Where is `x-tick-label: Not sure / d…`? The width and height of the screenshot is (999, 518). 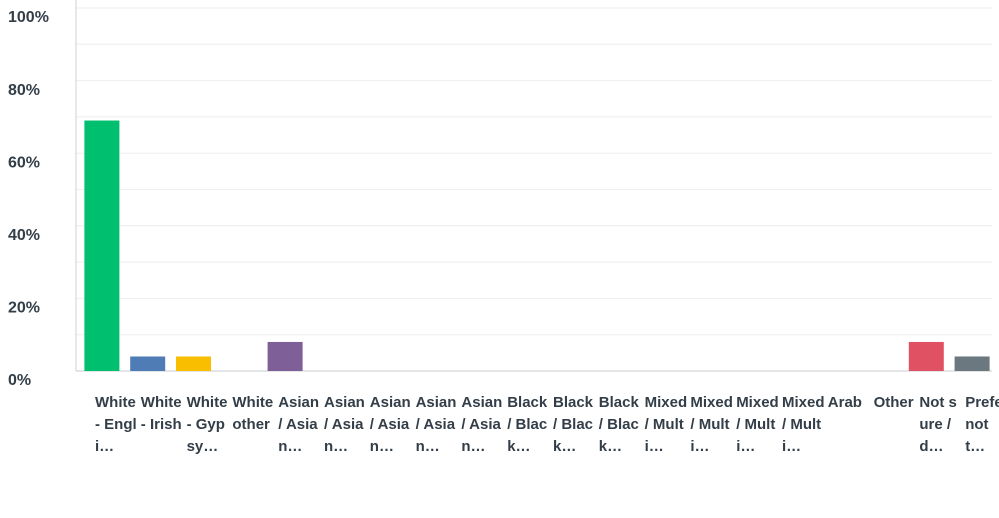
x-tick-label: Not sure / d… is located at coordinates (938, 424).